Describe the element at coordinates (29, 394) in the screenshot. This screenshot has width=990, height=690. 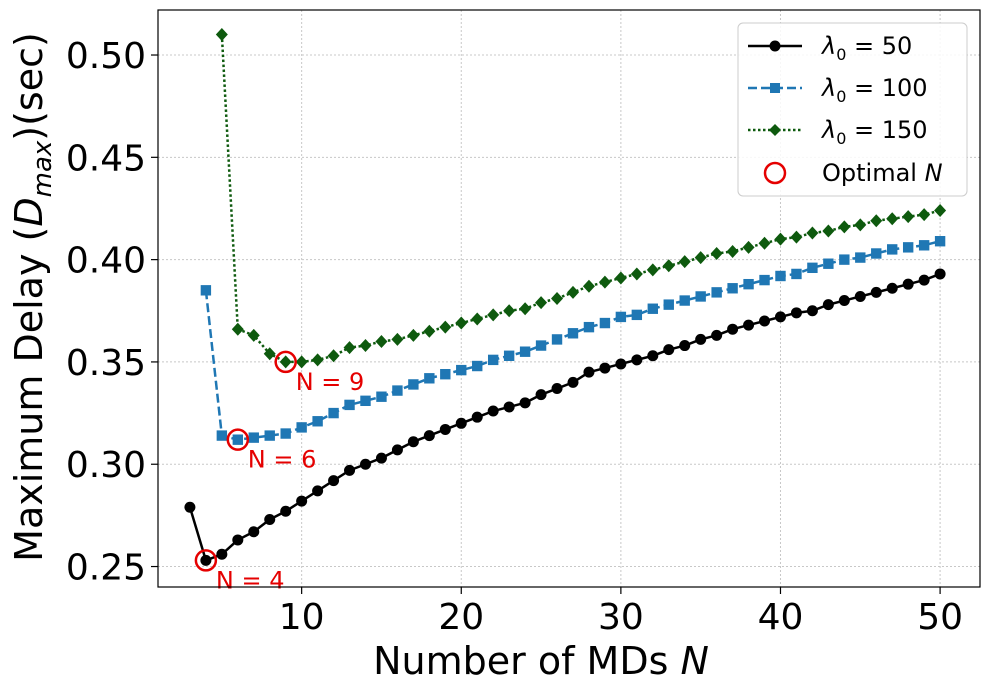
I see `y-axis-title-main: Maximum Delay (` at that location.